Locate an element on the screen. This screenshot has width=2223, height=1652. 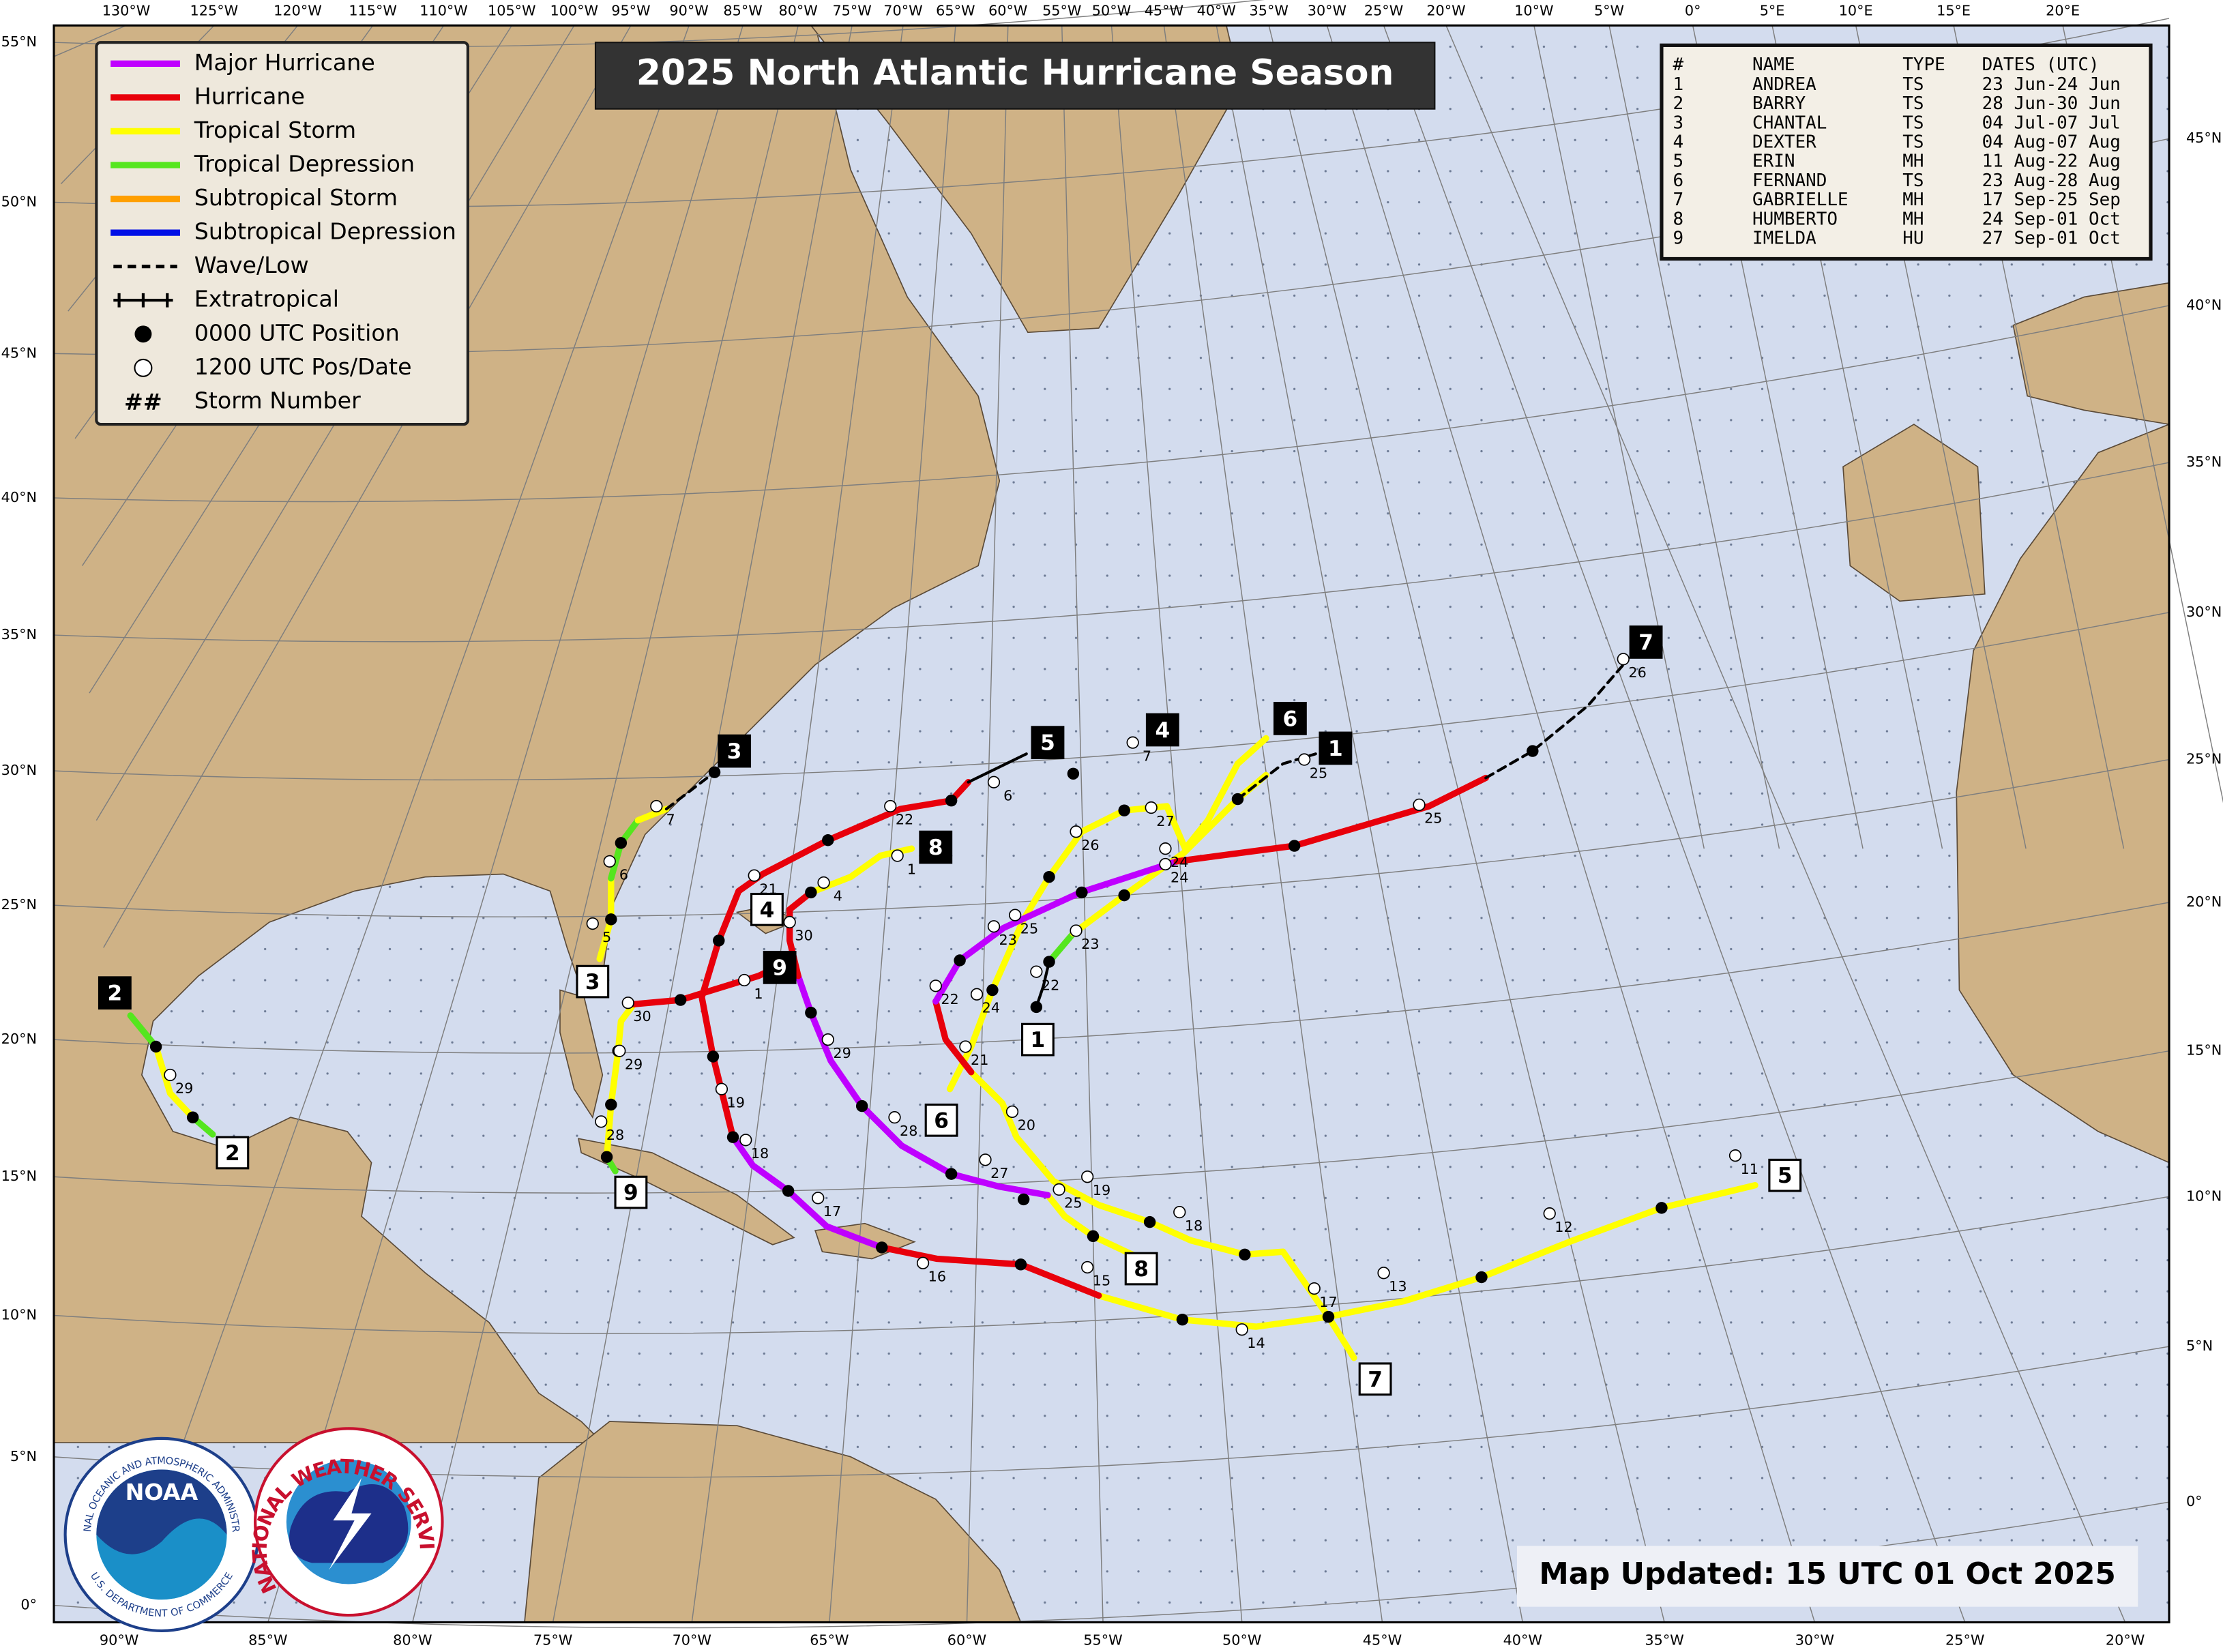
updated-text: Map Updated: 15 UTC 01 Oct 2025 is located at coordinates (1828, 1574).